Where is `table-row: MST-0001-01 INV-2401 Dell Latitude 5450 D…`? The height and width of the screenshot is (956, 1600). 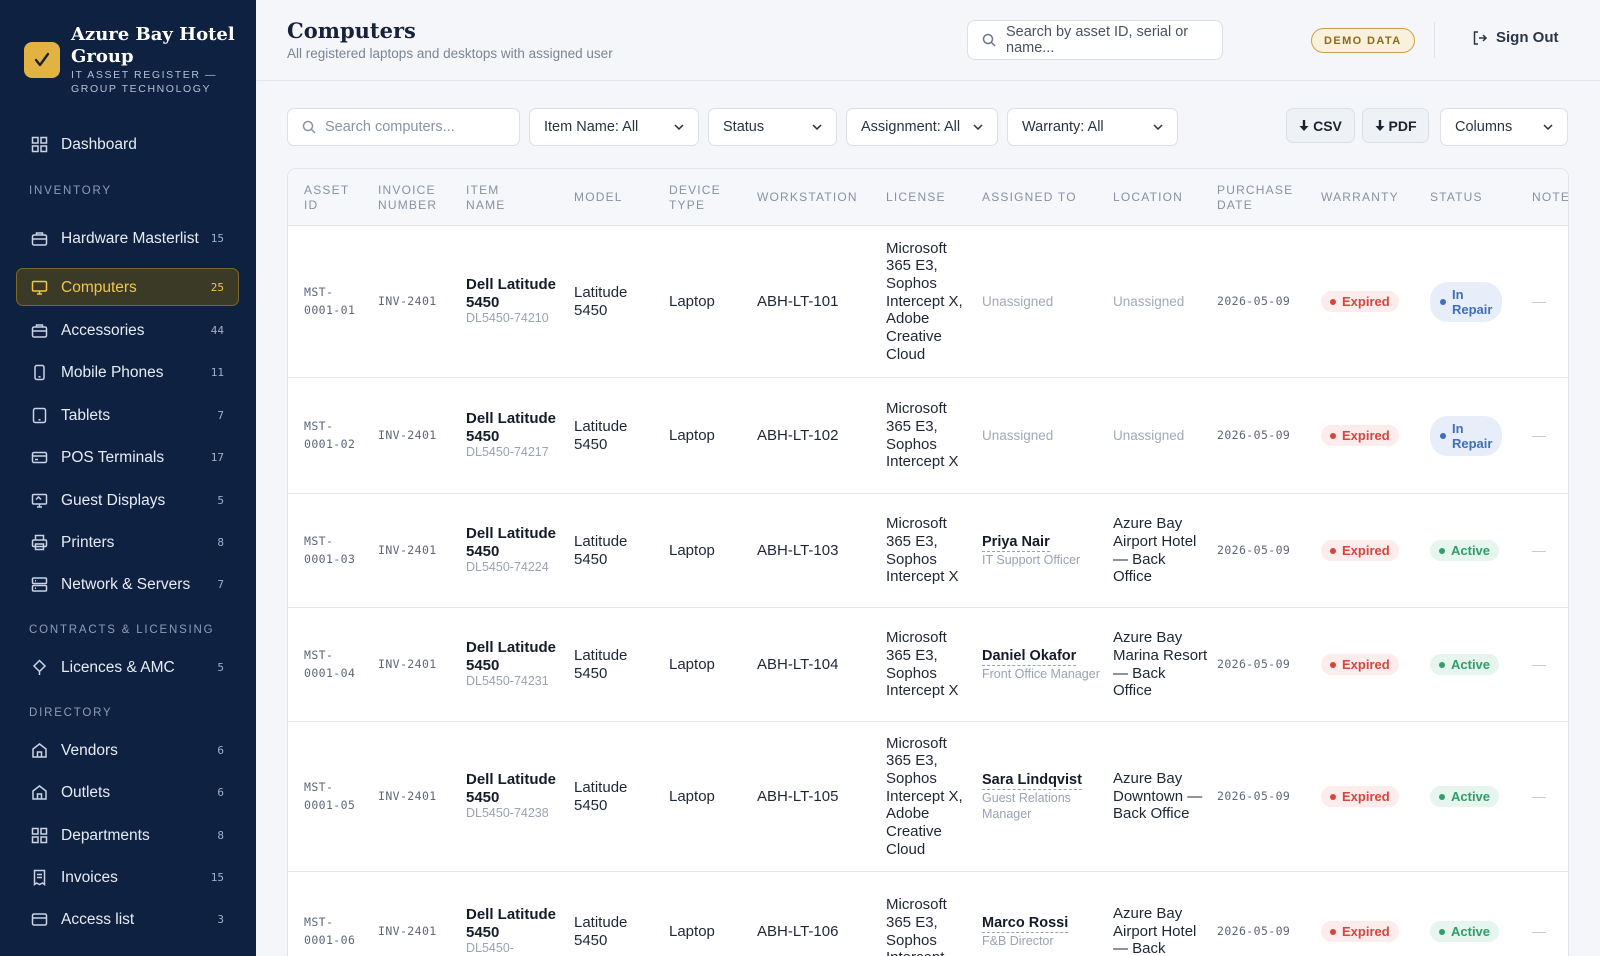 table-row: MST-0001-01 INV-2401 Dell Latitude 5450 D… is located at coordinates (928, 302).